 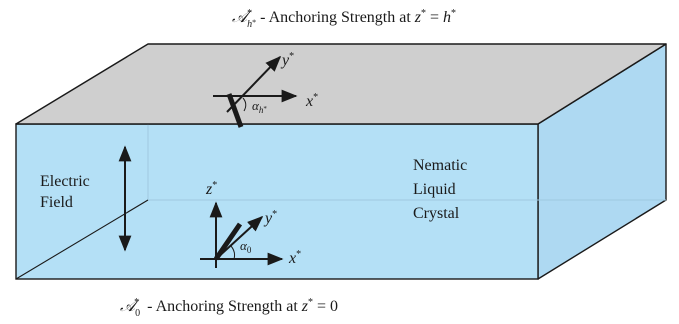 I want to click on top-caption: 𝒜h** - Anchoring Strength at z* = h*, so click(x=344, y=19).